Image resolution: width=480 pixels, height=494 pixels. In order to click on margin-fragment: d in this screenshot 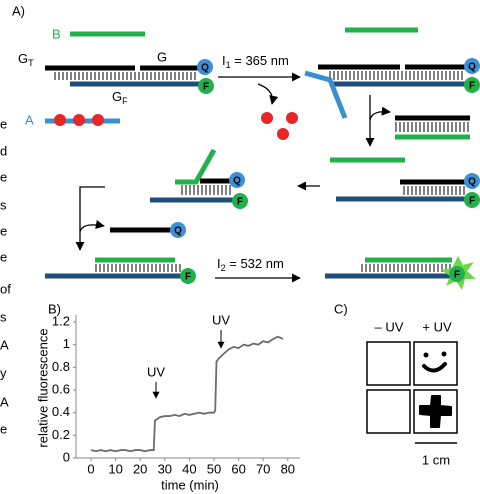, I will do `click(3, 150)`.